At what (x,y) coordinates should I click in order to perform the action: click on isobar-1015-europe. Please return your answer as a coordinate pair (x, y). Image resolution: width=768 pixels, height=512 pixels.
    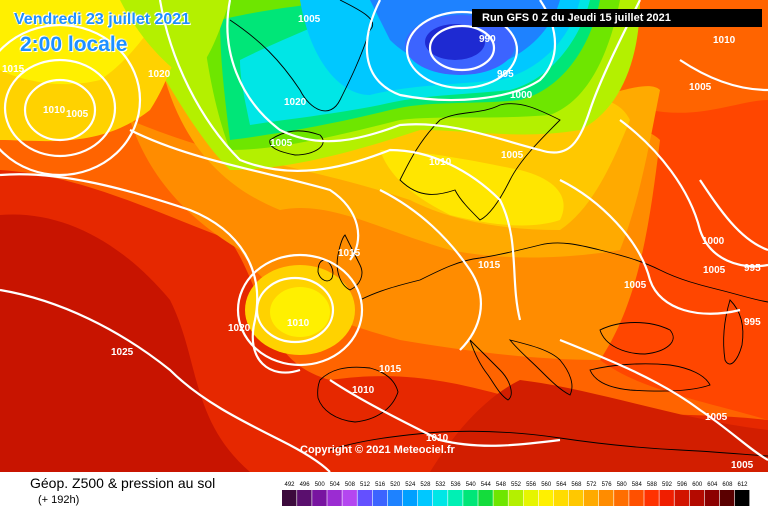
    Looking at the image, I should click on (430, 270).